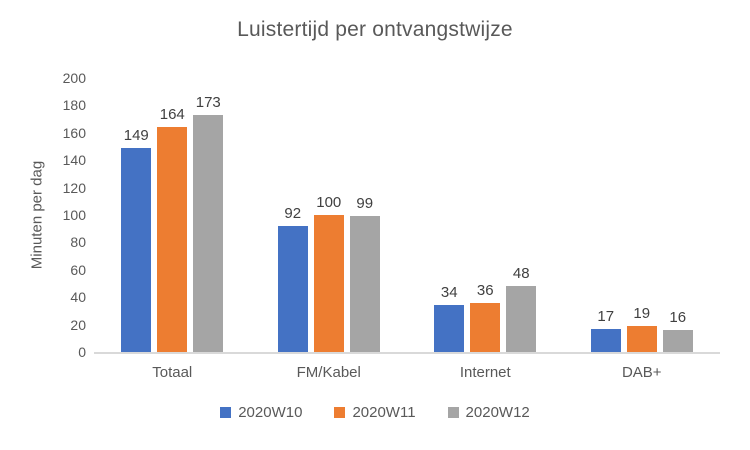 This screenshot has height=450, width=750. Describe the element at coordinates (384, 412) in the screenshot. I see `legend-label: 2020W11` at that location.